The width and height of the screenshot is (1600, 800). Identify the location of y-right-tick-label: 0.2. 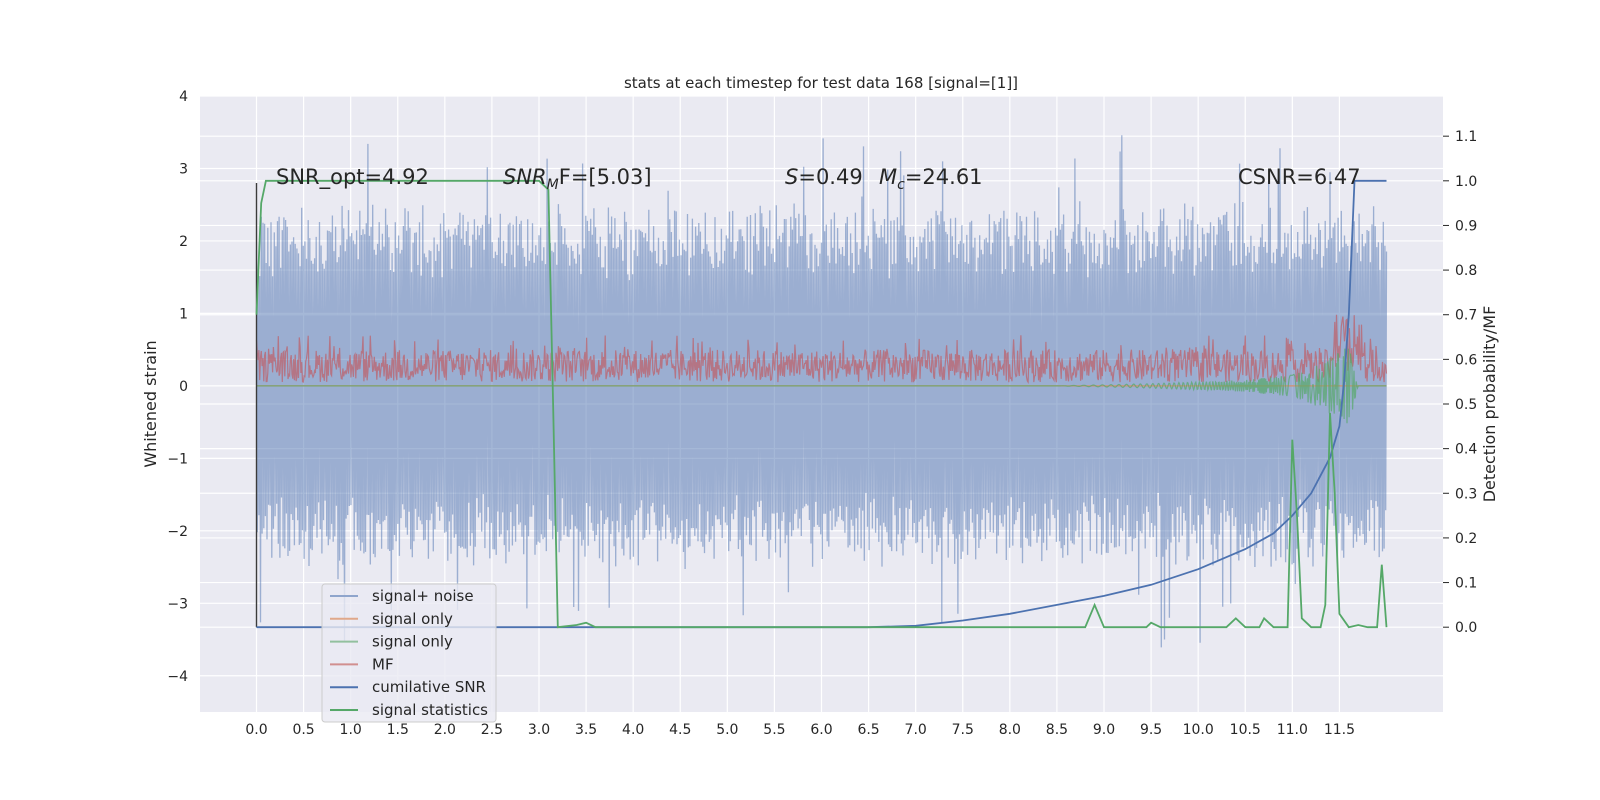
(1466, 539).